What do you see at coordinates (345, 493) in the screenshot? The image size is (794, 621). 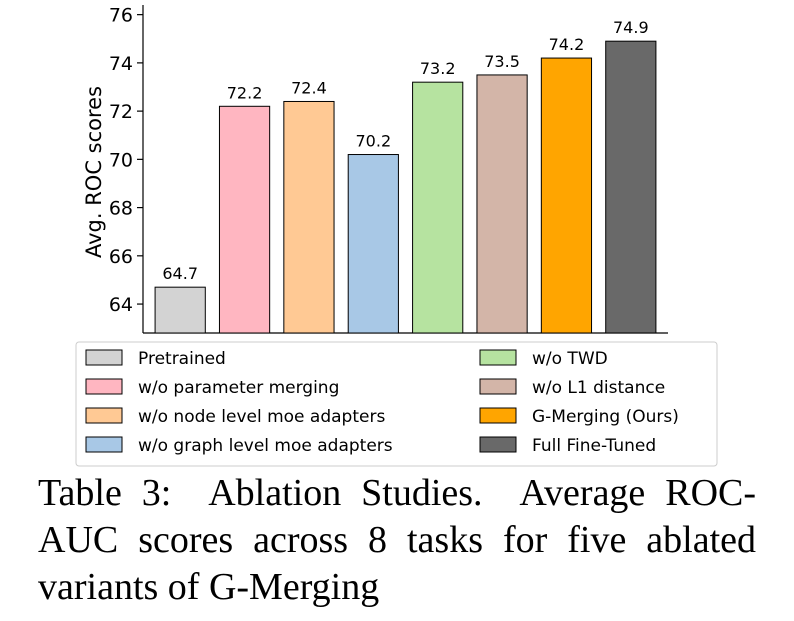 I see `caption-title: Ablation Studies.` at bounding box center [345, 493].